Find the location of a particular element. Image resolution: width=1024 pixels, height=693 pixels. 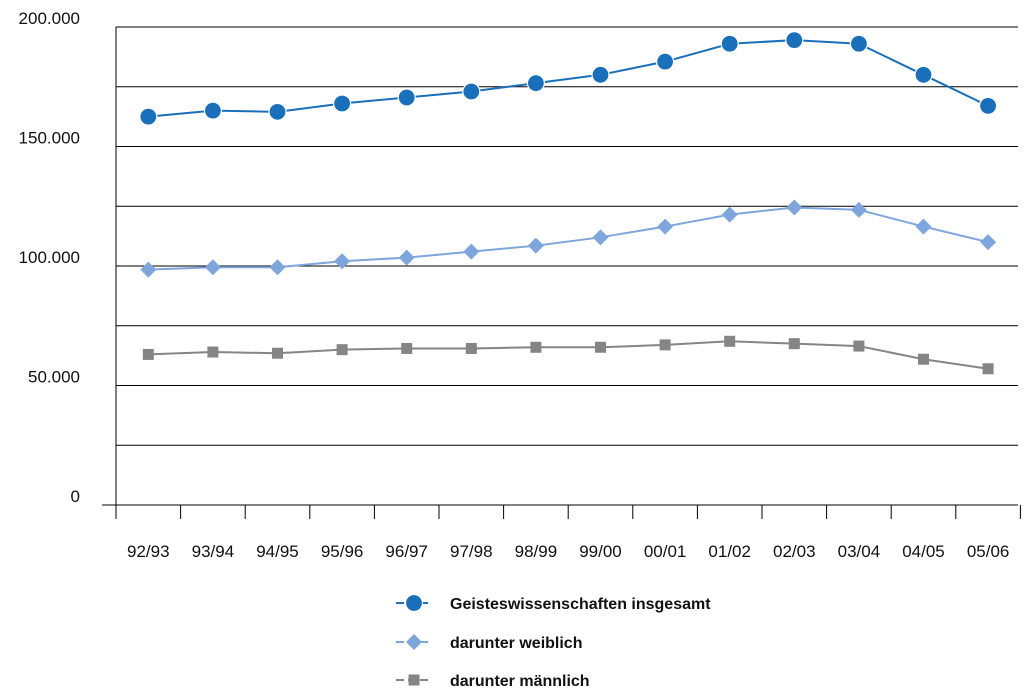

y-tick-label: 50.000 is located at coordinates (54, 377).